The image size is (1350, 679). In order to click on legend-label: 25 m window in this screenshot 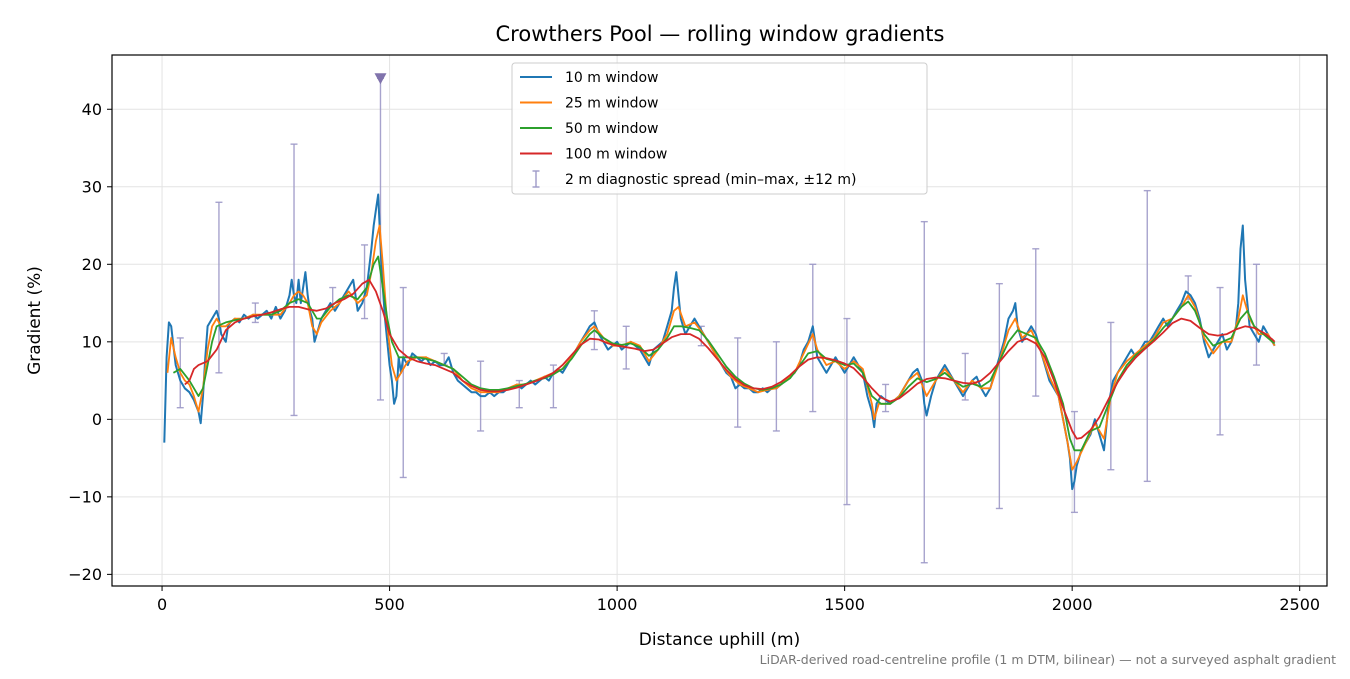, I will do `click(611, 104)`.